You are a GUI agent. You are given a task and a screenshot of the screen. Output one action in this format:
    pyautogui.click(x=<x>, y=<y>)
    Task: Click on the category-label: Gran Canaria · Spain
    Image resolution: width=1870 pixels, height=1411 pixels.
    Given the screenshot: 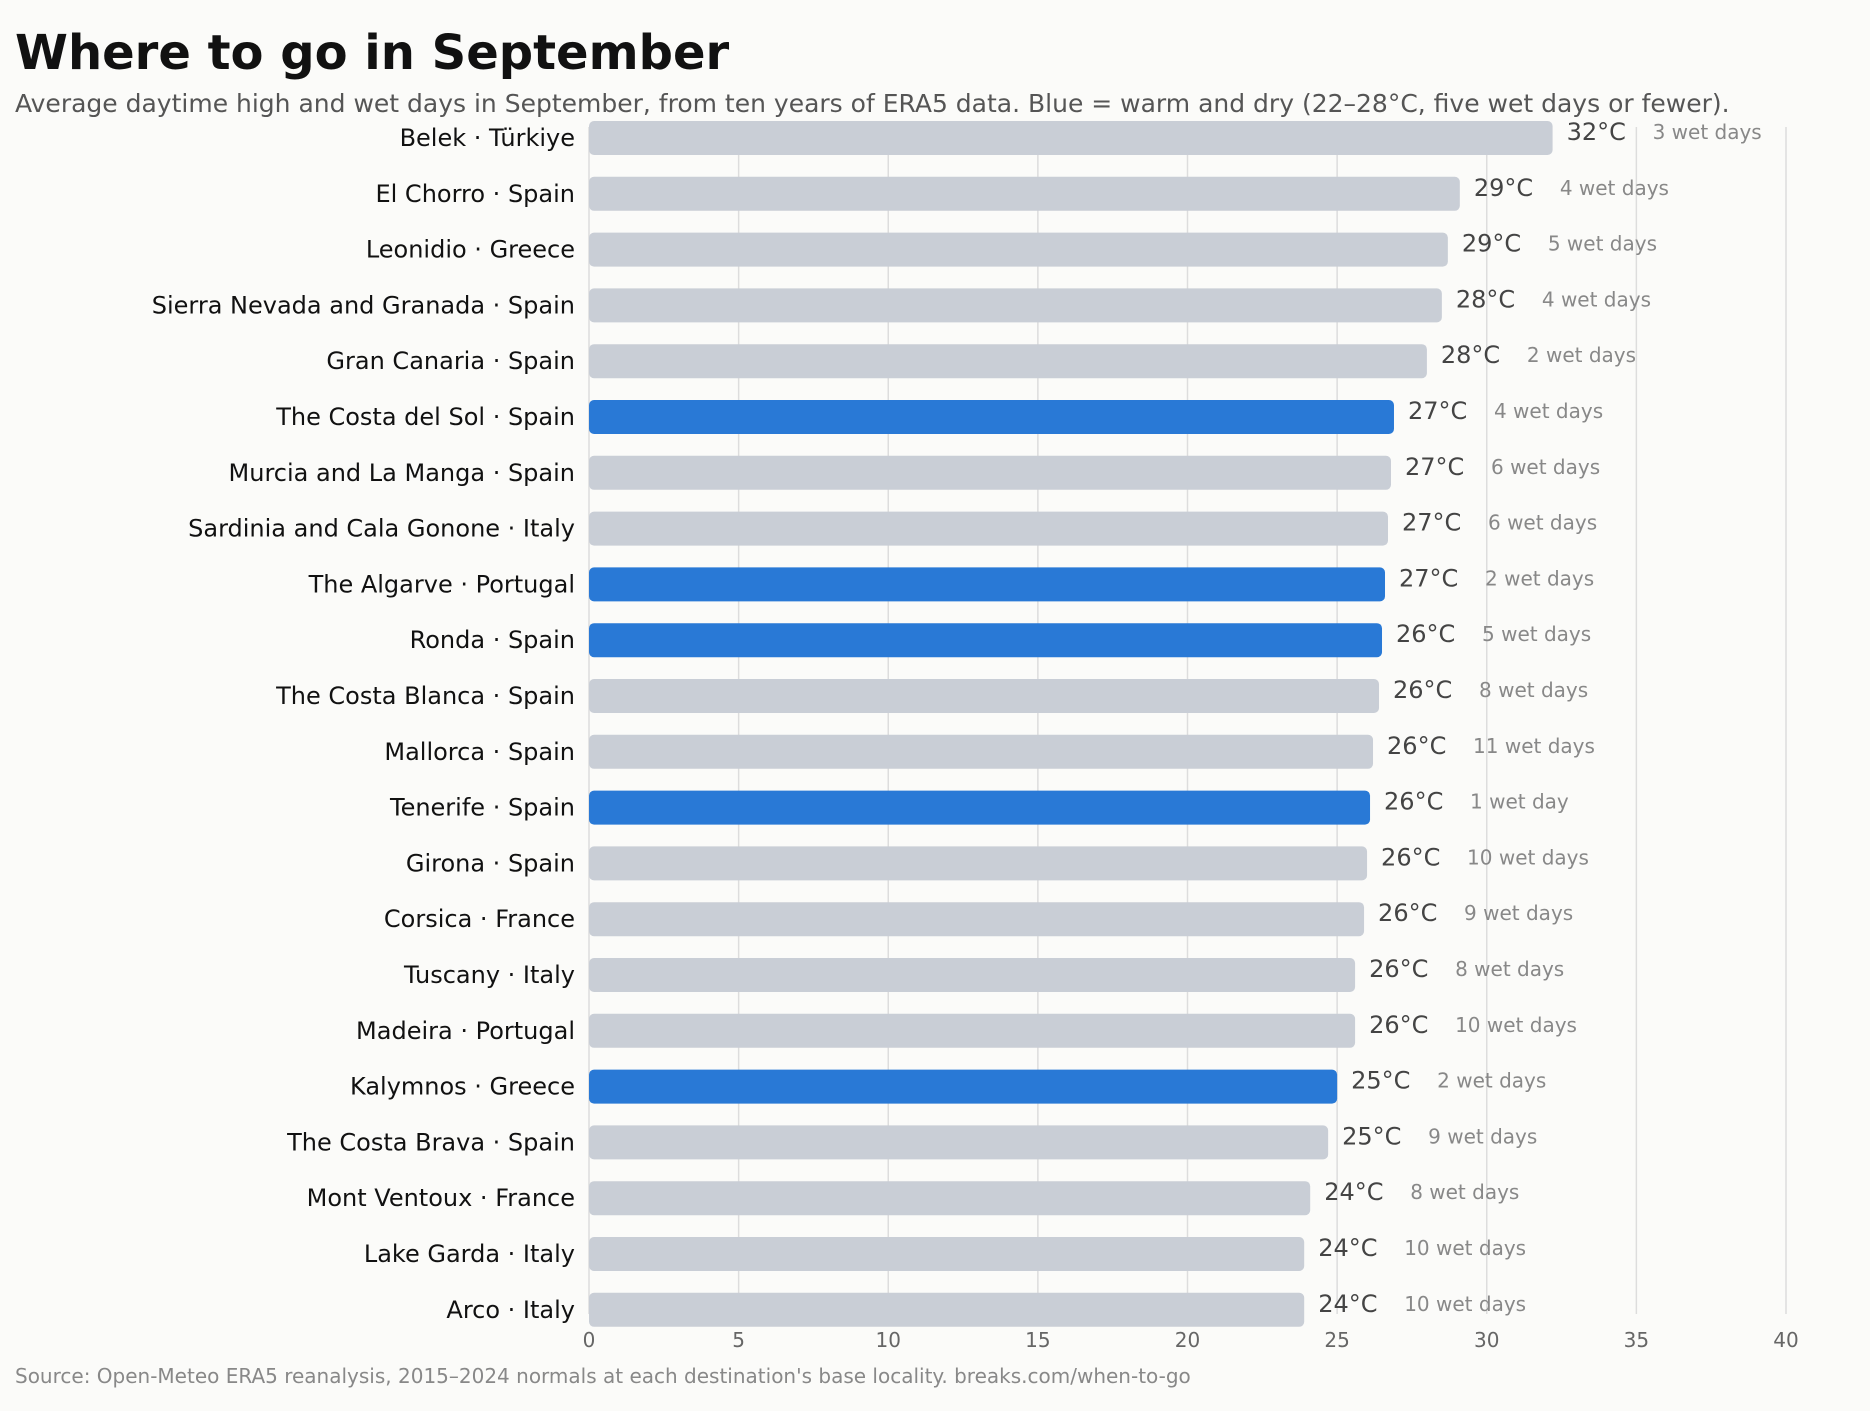 What is the action you would take?
    pyautogui.click(x=450, y=361)
    